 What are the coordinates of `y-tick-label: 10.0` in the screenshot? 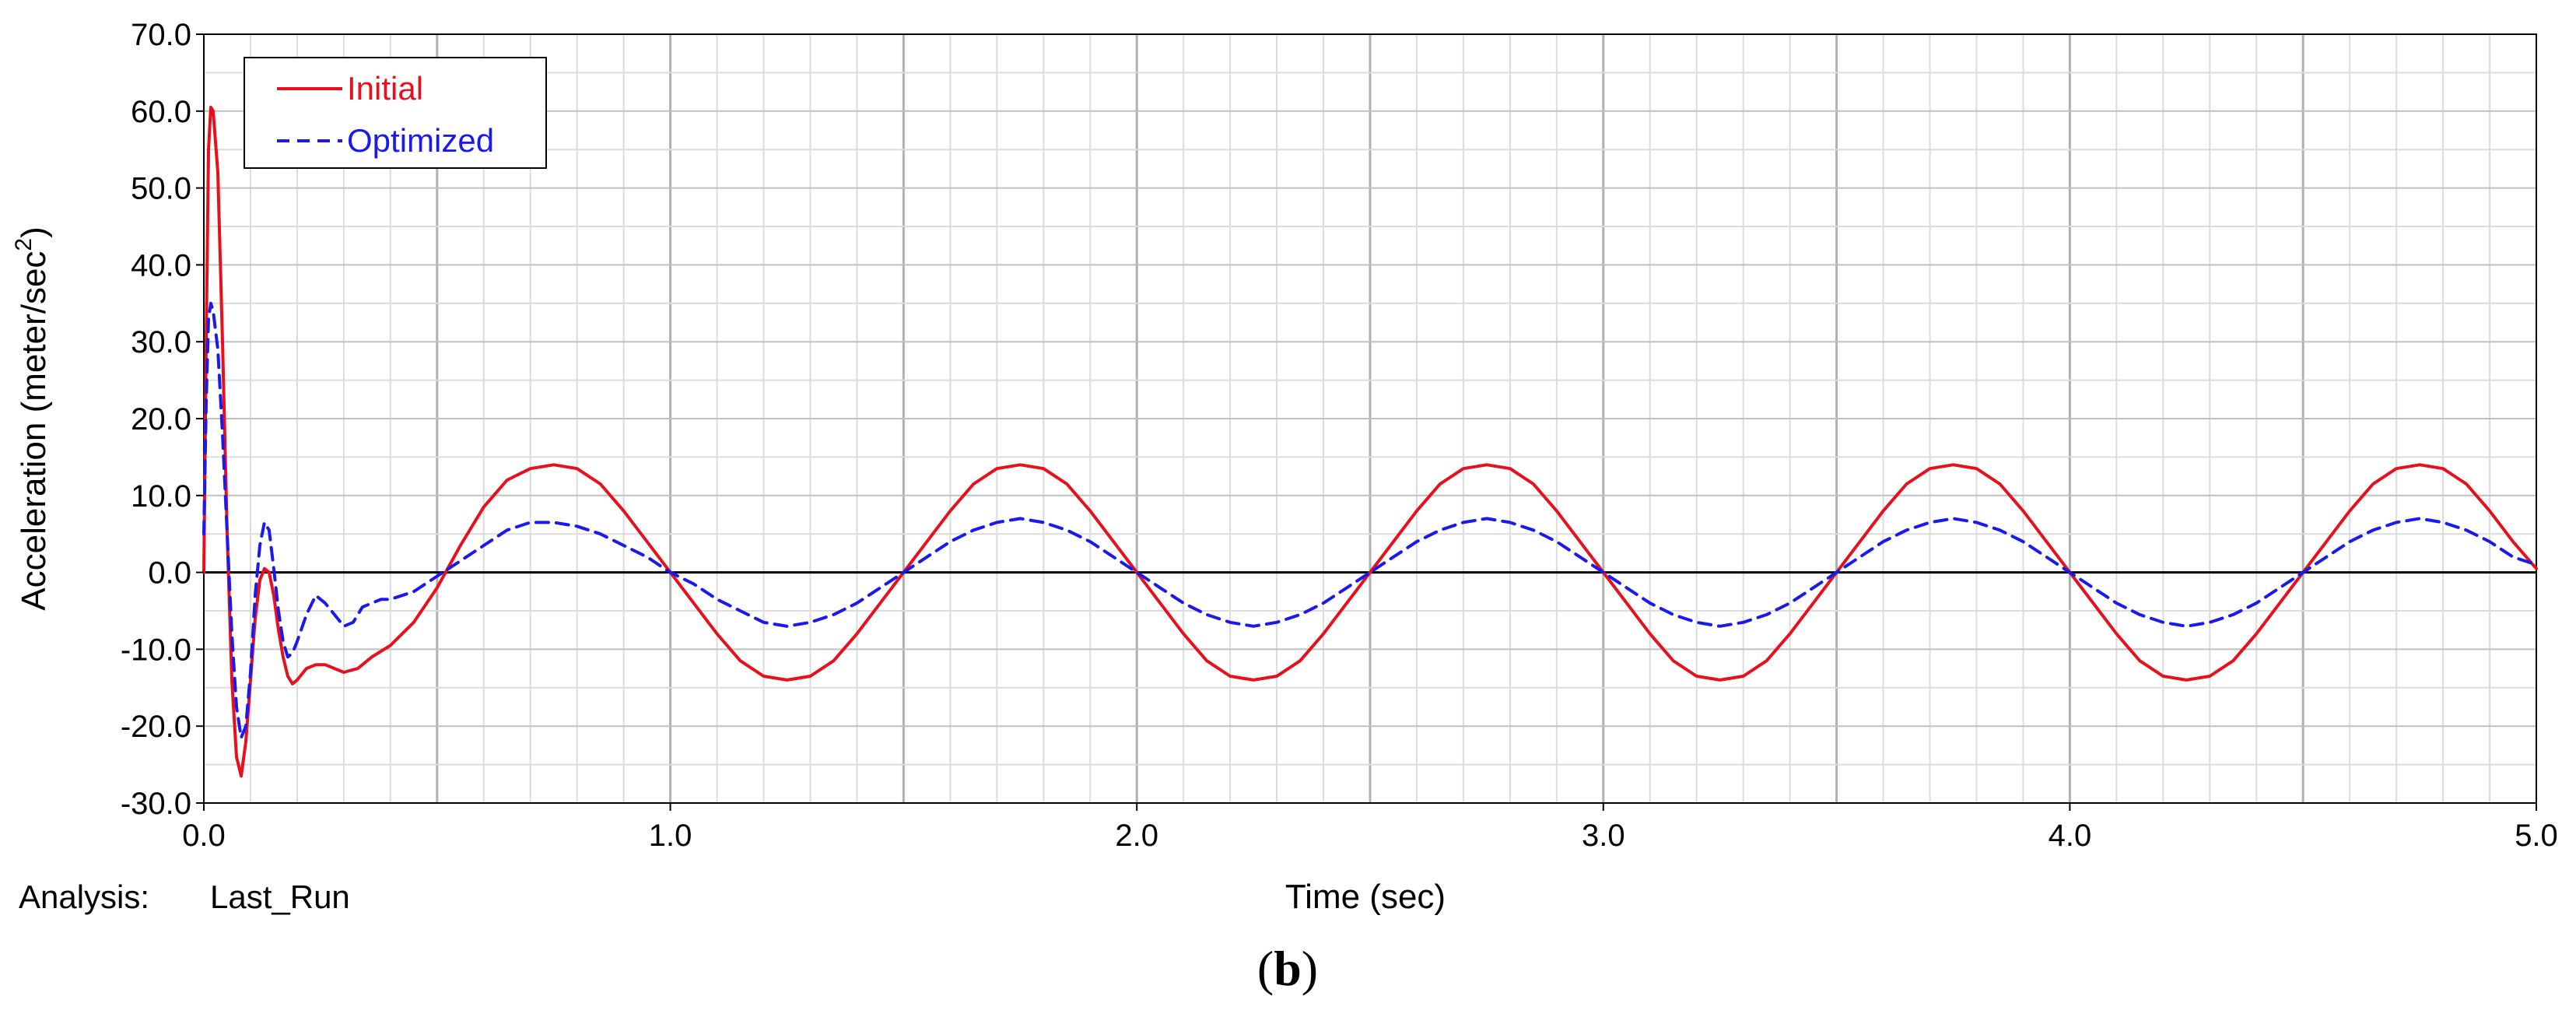 It's located at (161, 496).